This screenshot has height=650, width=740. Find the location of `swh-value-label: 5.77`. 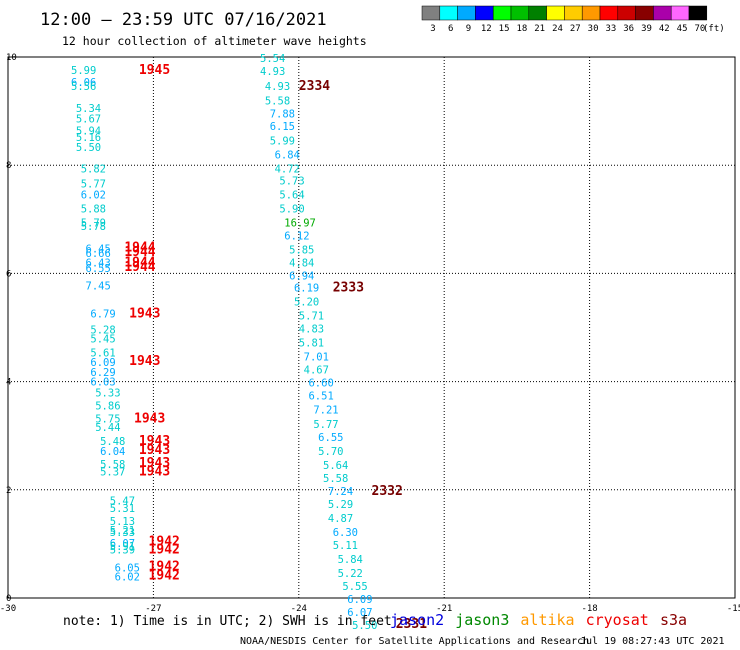

swh-value-label: 5.77 is located at coordinates (93, 185).